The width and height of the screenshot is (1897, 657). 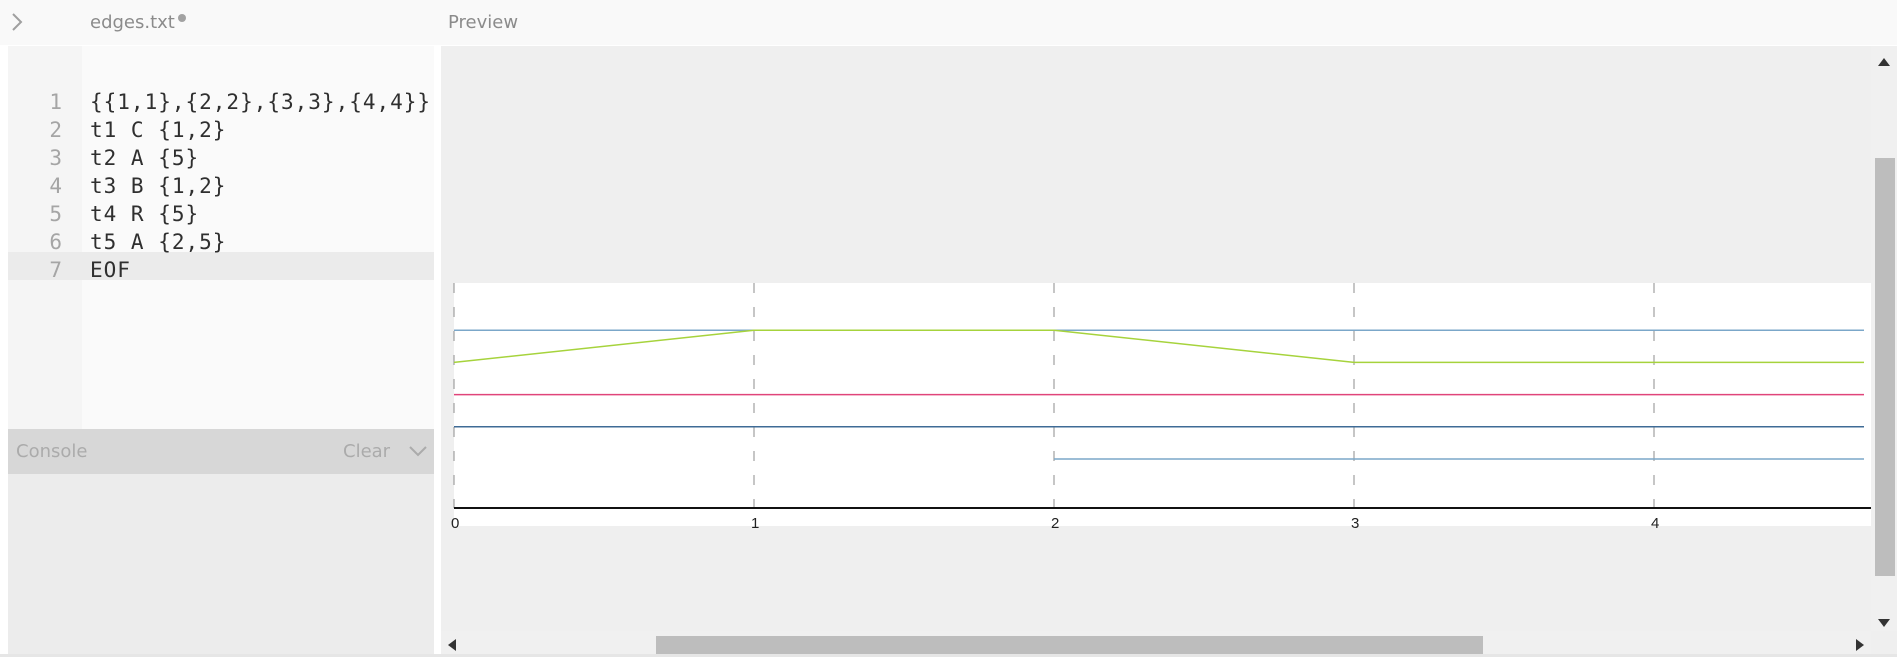 I want to click on unsaved-indicator-icon, so click(x=182, y=18).